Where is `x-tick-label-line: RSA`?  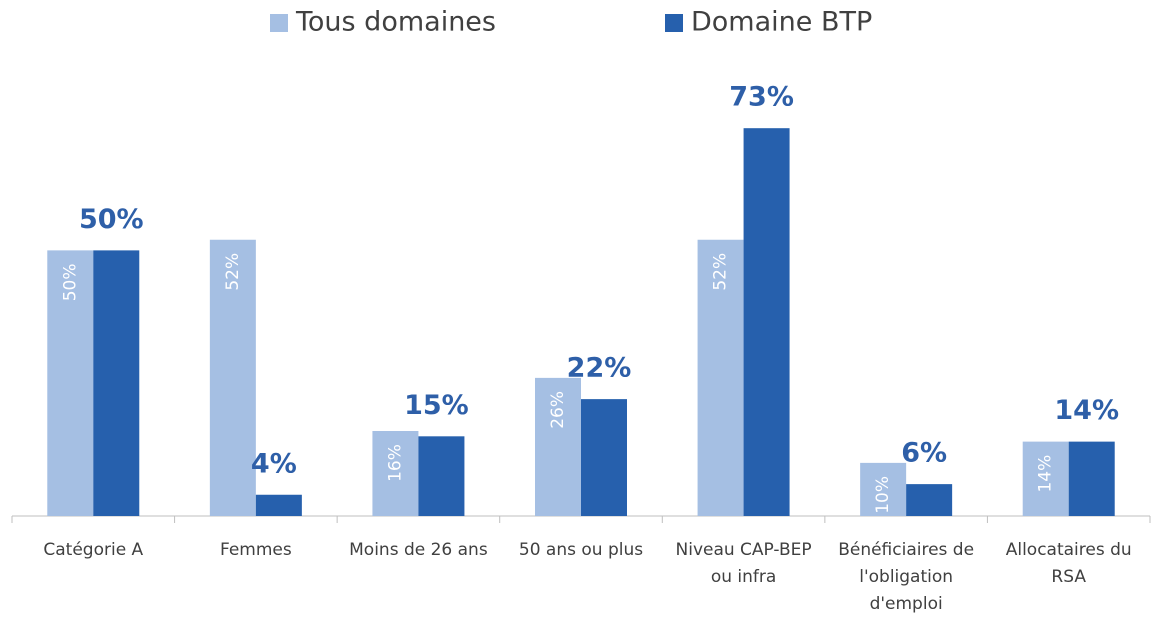
x-tick-label-line: RSA is located at coordinates (1068, 577).